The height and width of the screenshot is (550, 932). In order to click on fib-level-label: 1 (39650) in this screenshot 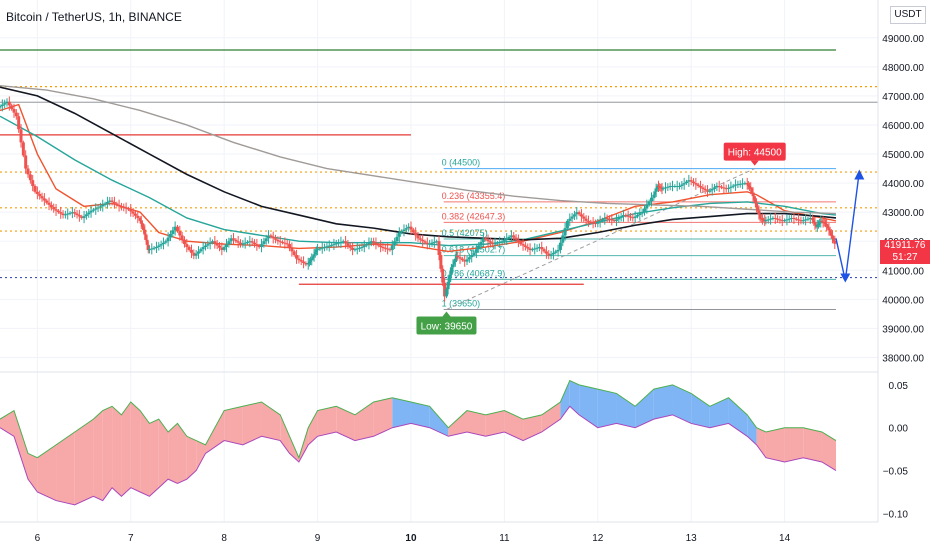, I will do `click(461, 304)`.